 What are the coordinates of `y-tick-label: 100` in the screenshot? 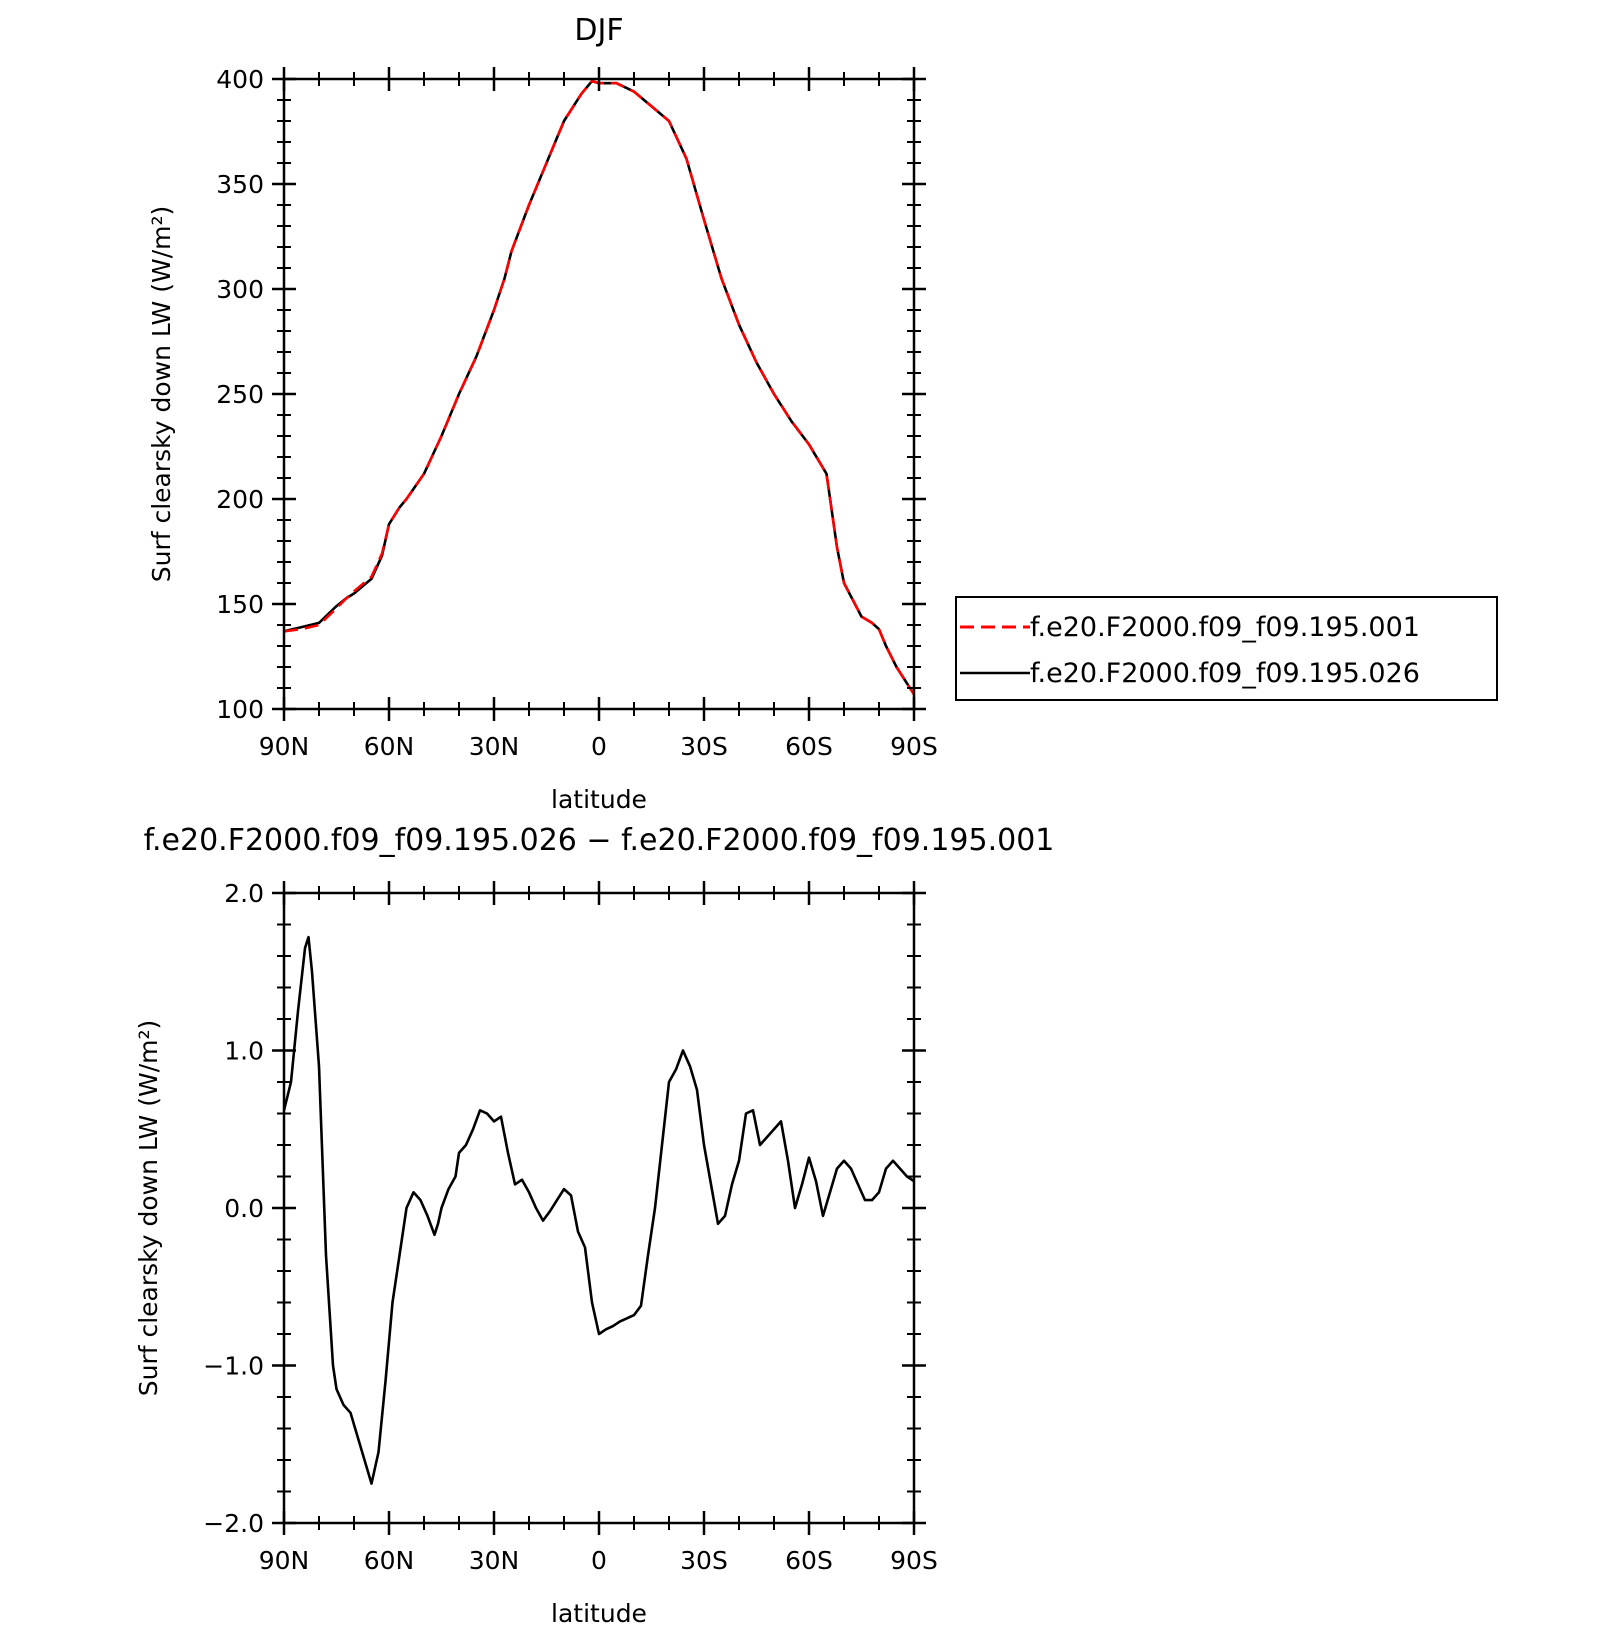 It's located at (240, 709).